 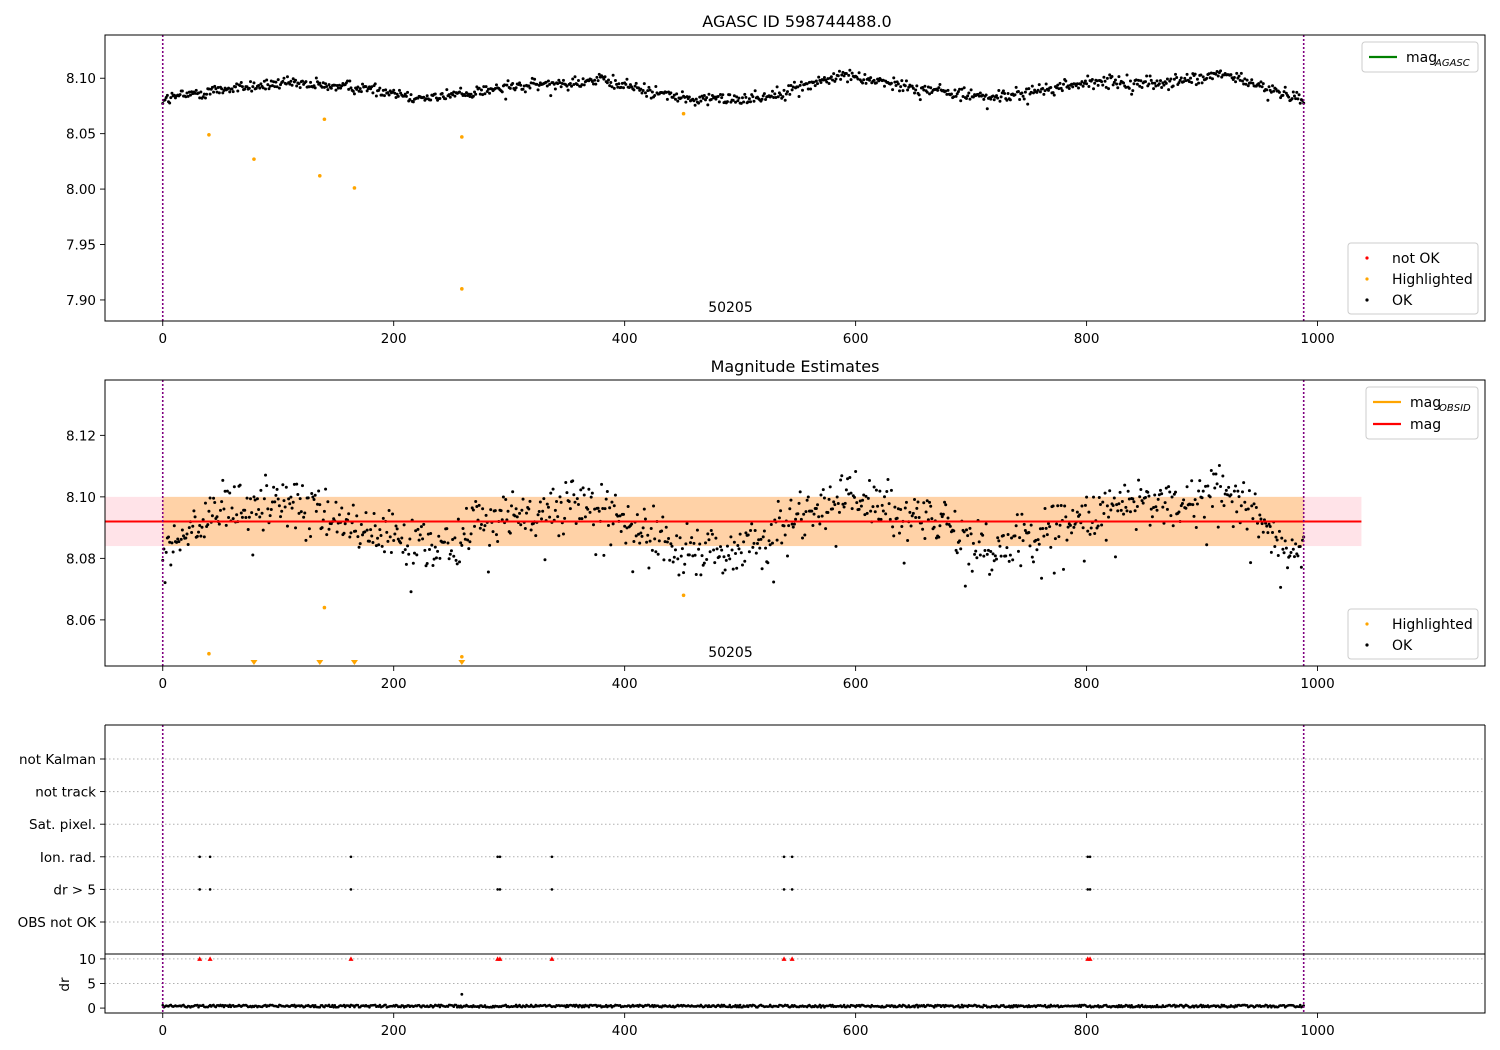 What do you see at coordinates (91, 985) in the screenshot?
I see `y-tick-label: 5` at bounding box center [91, 985].